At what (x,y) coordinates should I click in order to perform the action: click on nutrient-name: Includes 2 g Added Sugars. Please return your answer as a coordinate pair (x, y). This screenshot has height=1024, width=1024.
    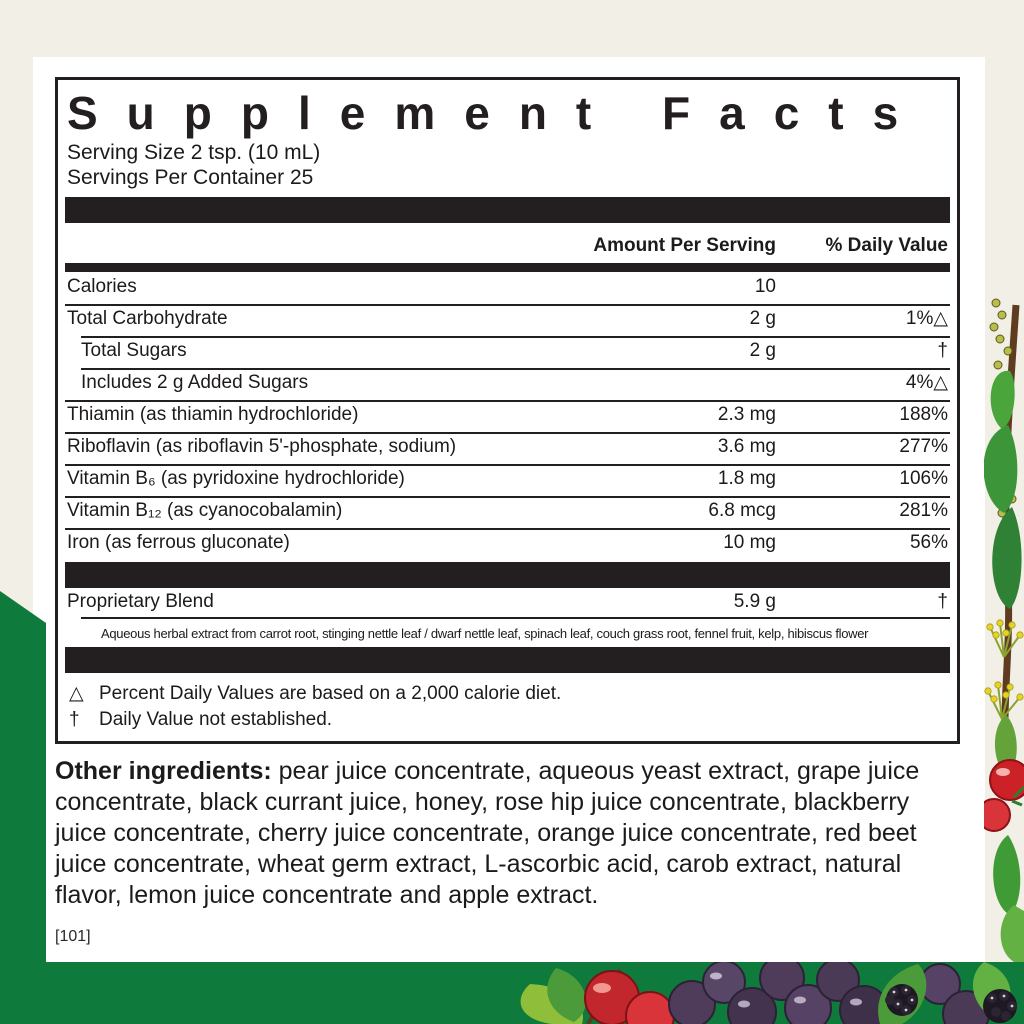
    Looking at the image, I should click on (195, 382).